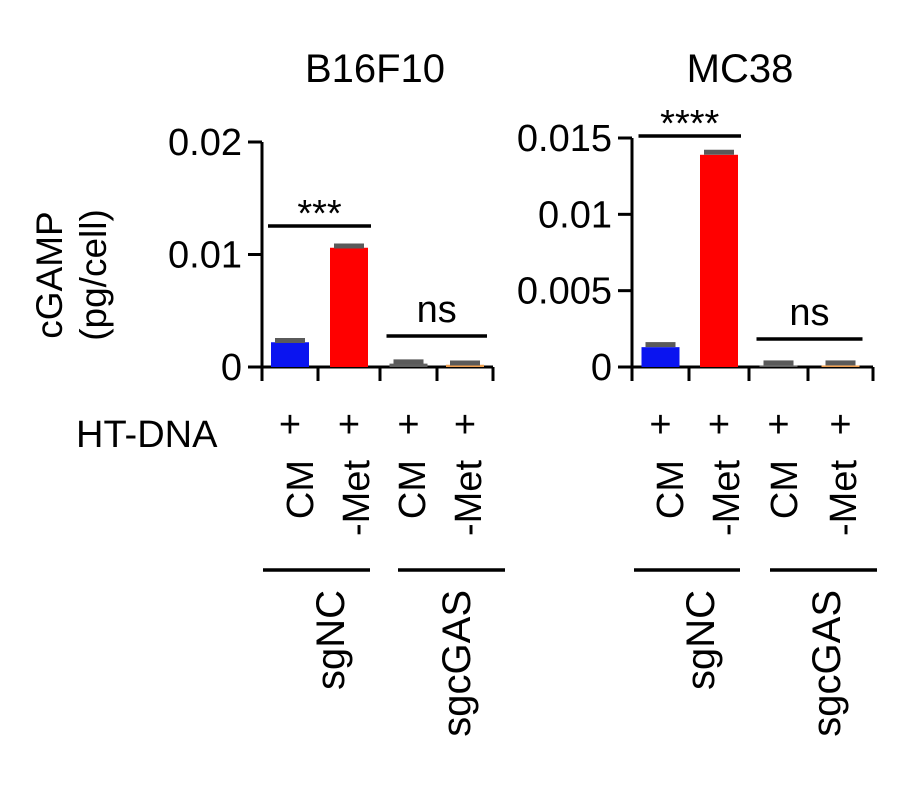  What do you see at coordinates (71, 275) in the screenshot?
I see `y-axis-label: cGAMP (pg/cell)` at bounding box center [71, 275].